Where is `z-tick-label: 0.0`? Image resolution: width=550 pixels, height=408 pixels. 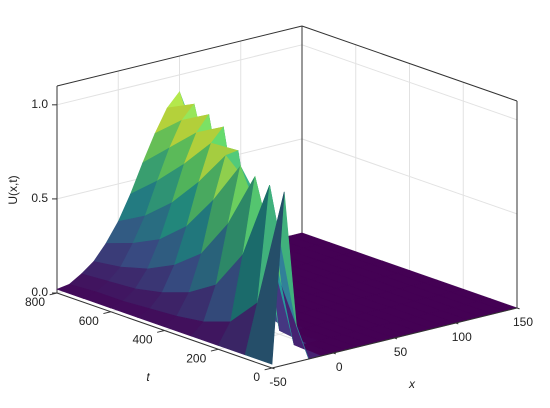
z-tick-label: 0.0 is located at coordinates (39, 292).